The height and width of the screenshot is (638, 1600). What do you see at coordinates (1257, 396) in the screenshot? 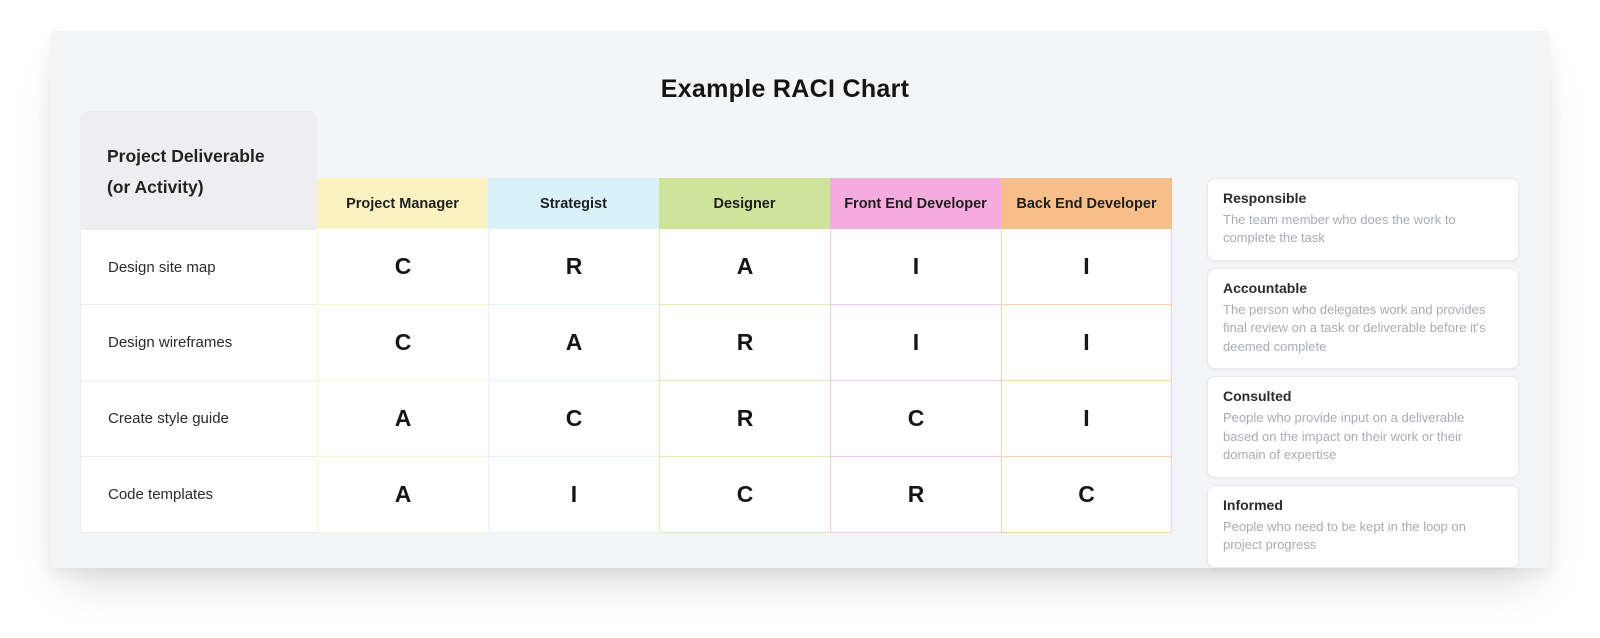
I see `legend-title: Consulted` at bounding box center [1257, 396].